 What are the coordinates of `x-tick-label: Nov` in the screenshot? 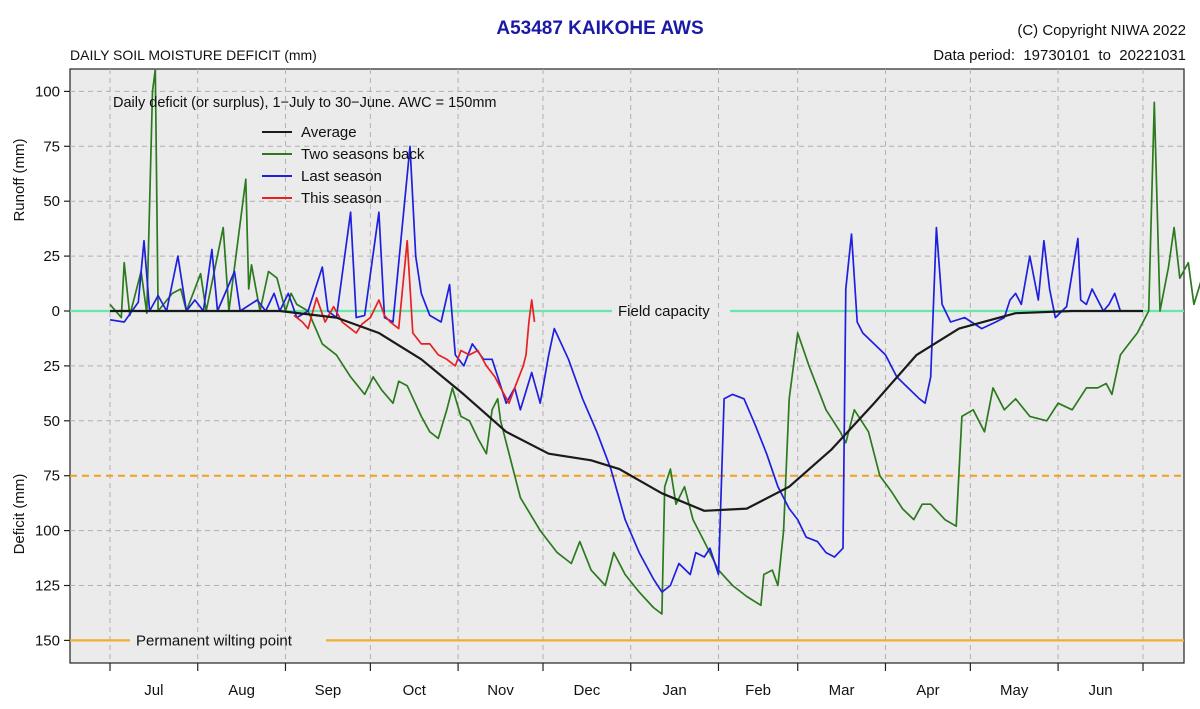 It's located at (500, 690).